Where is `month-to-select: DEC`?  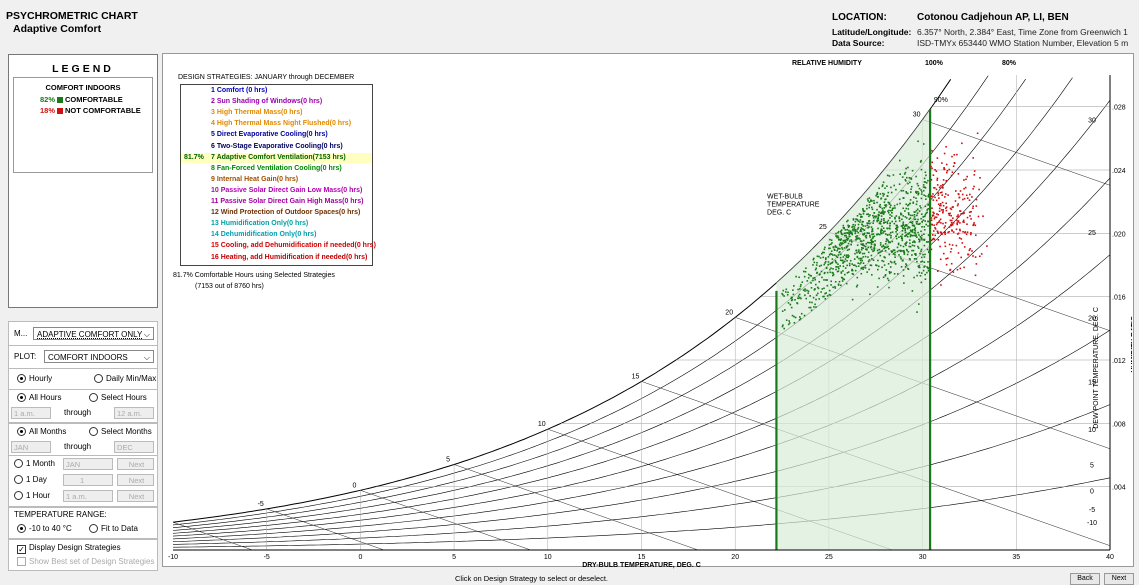
month-to-select: DEC is located at coordinates (134, 447).